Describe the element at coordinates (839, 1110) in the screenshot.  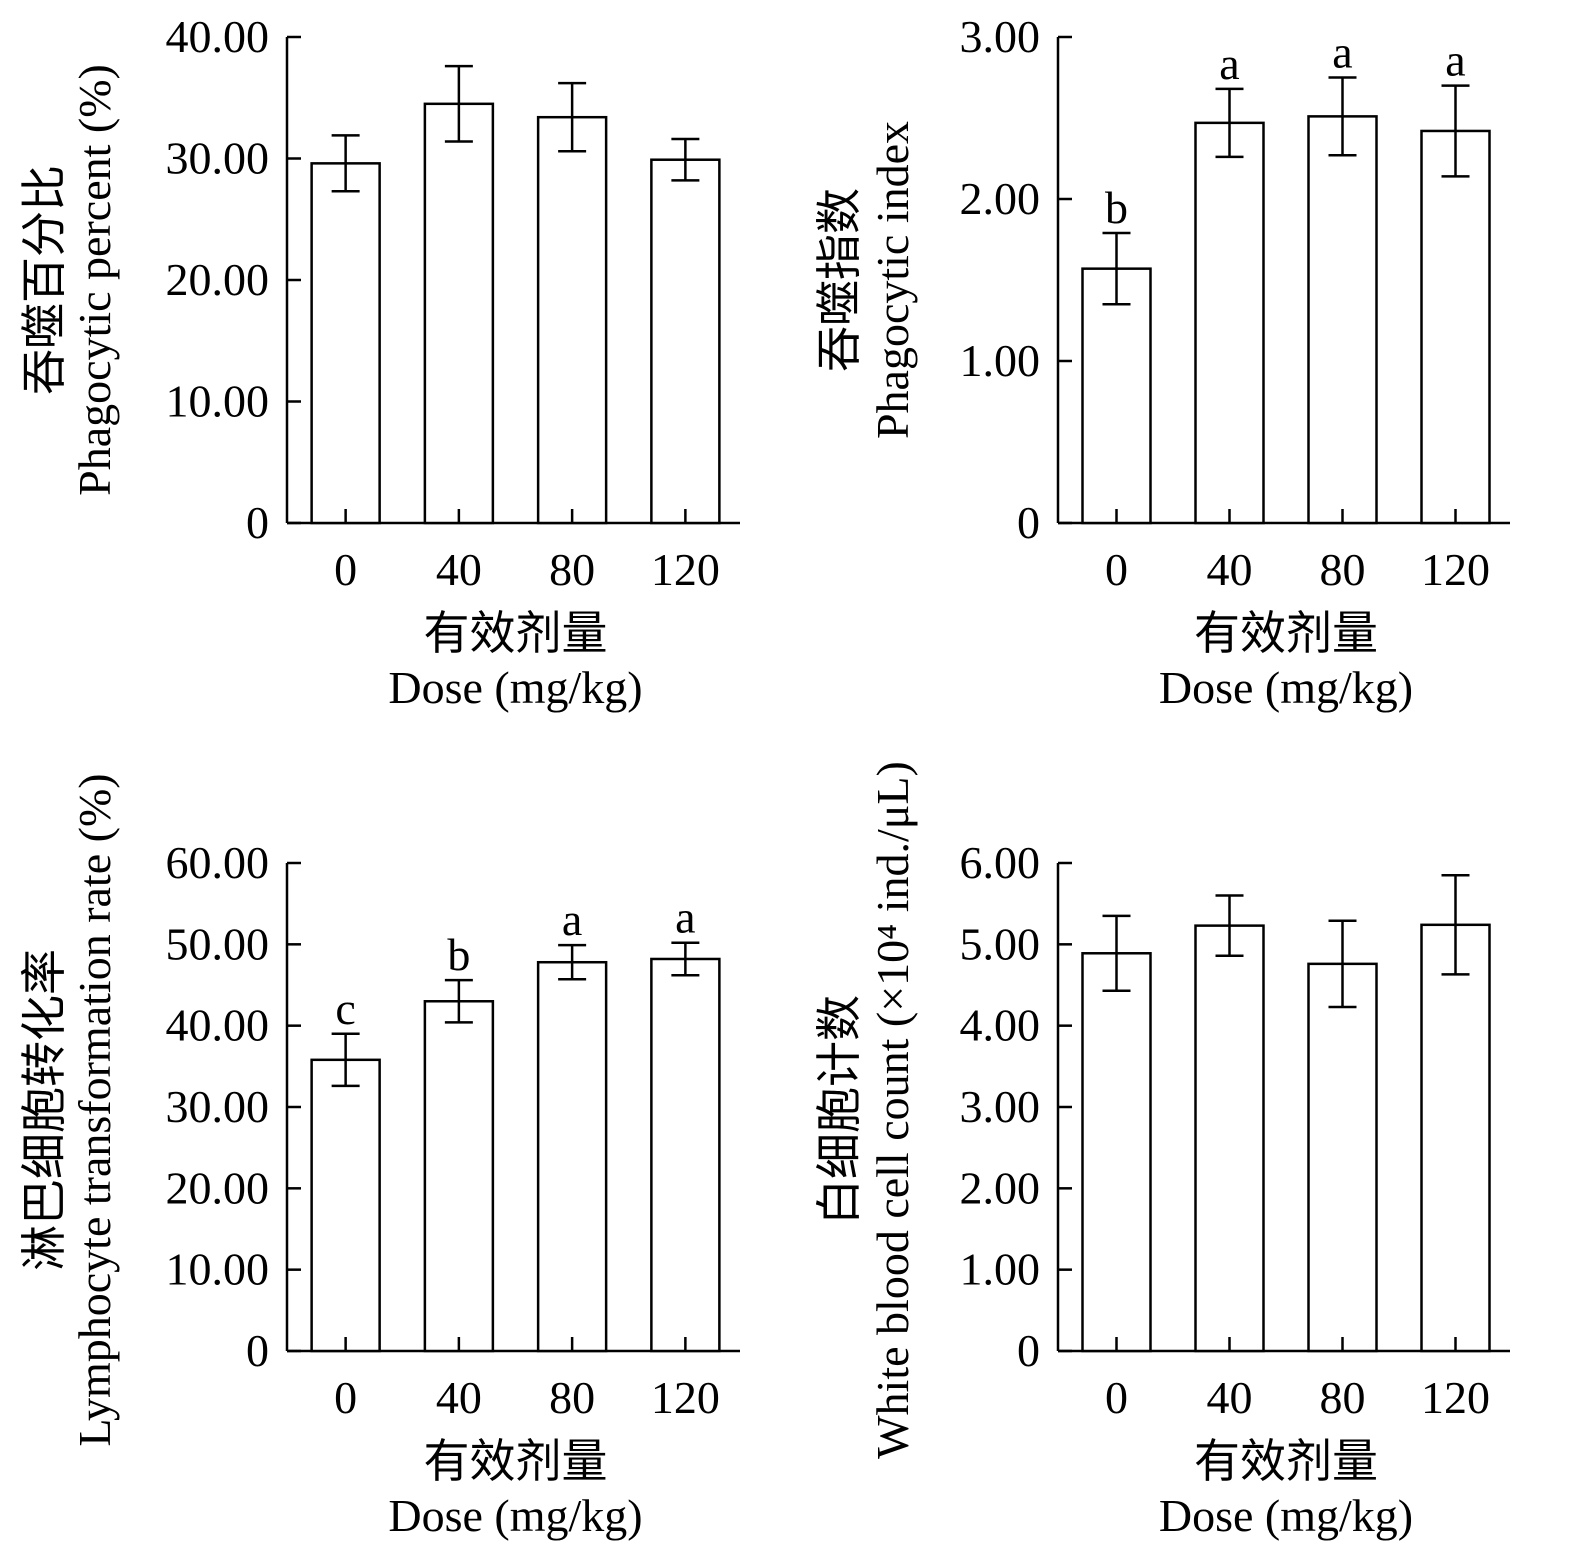
I see `y-label-cn: 白细胞计数` at that location.